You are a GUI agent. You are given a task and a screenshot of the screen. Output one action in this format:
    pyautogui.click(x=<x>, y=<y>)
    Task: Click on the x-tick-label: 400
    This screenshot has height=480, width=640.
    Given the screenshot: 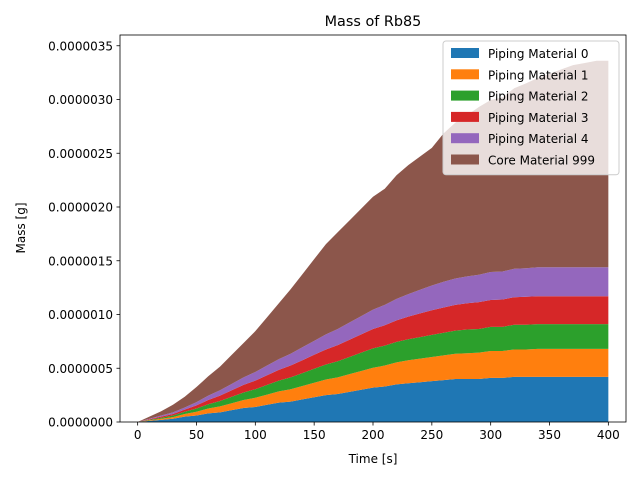 What is the action you would take?
    pyautogui.click(x=608, y=435)
    